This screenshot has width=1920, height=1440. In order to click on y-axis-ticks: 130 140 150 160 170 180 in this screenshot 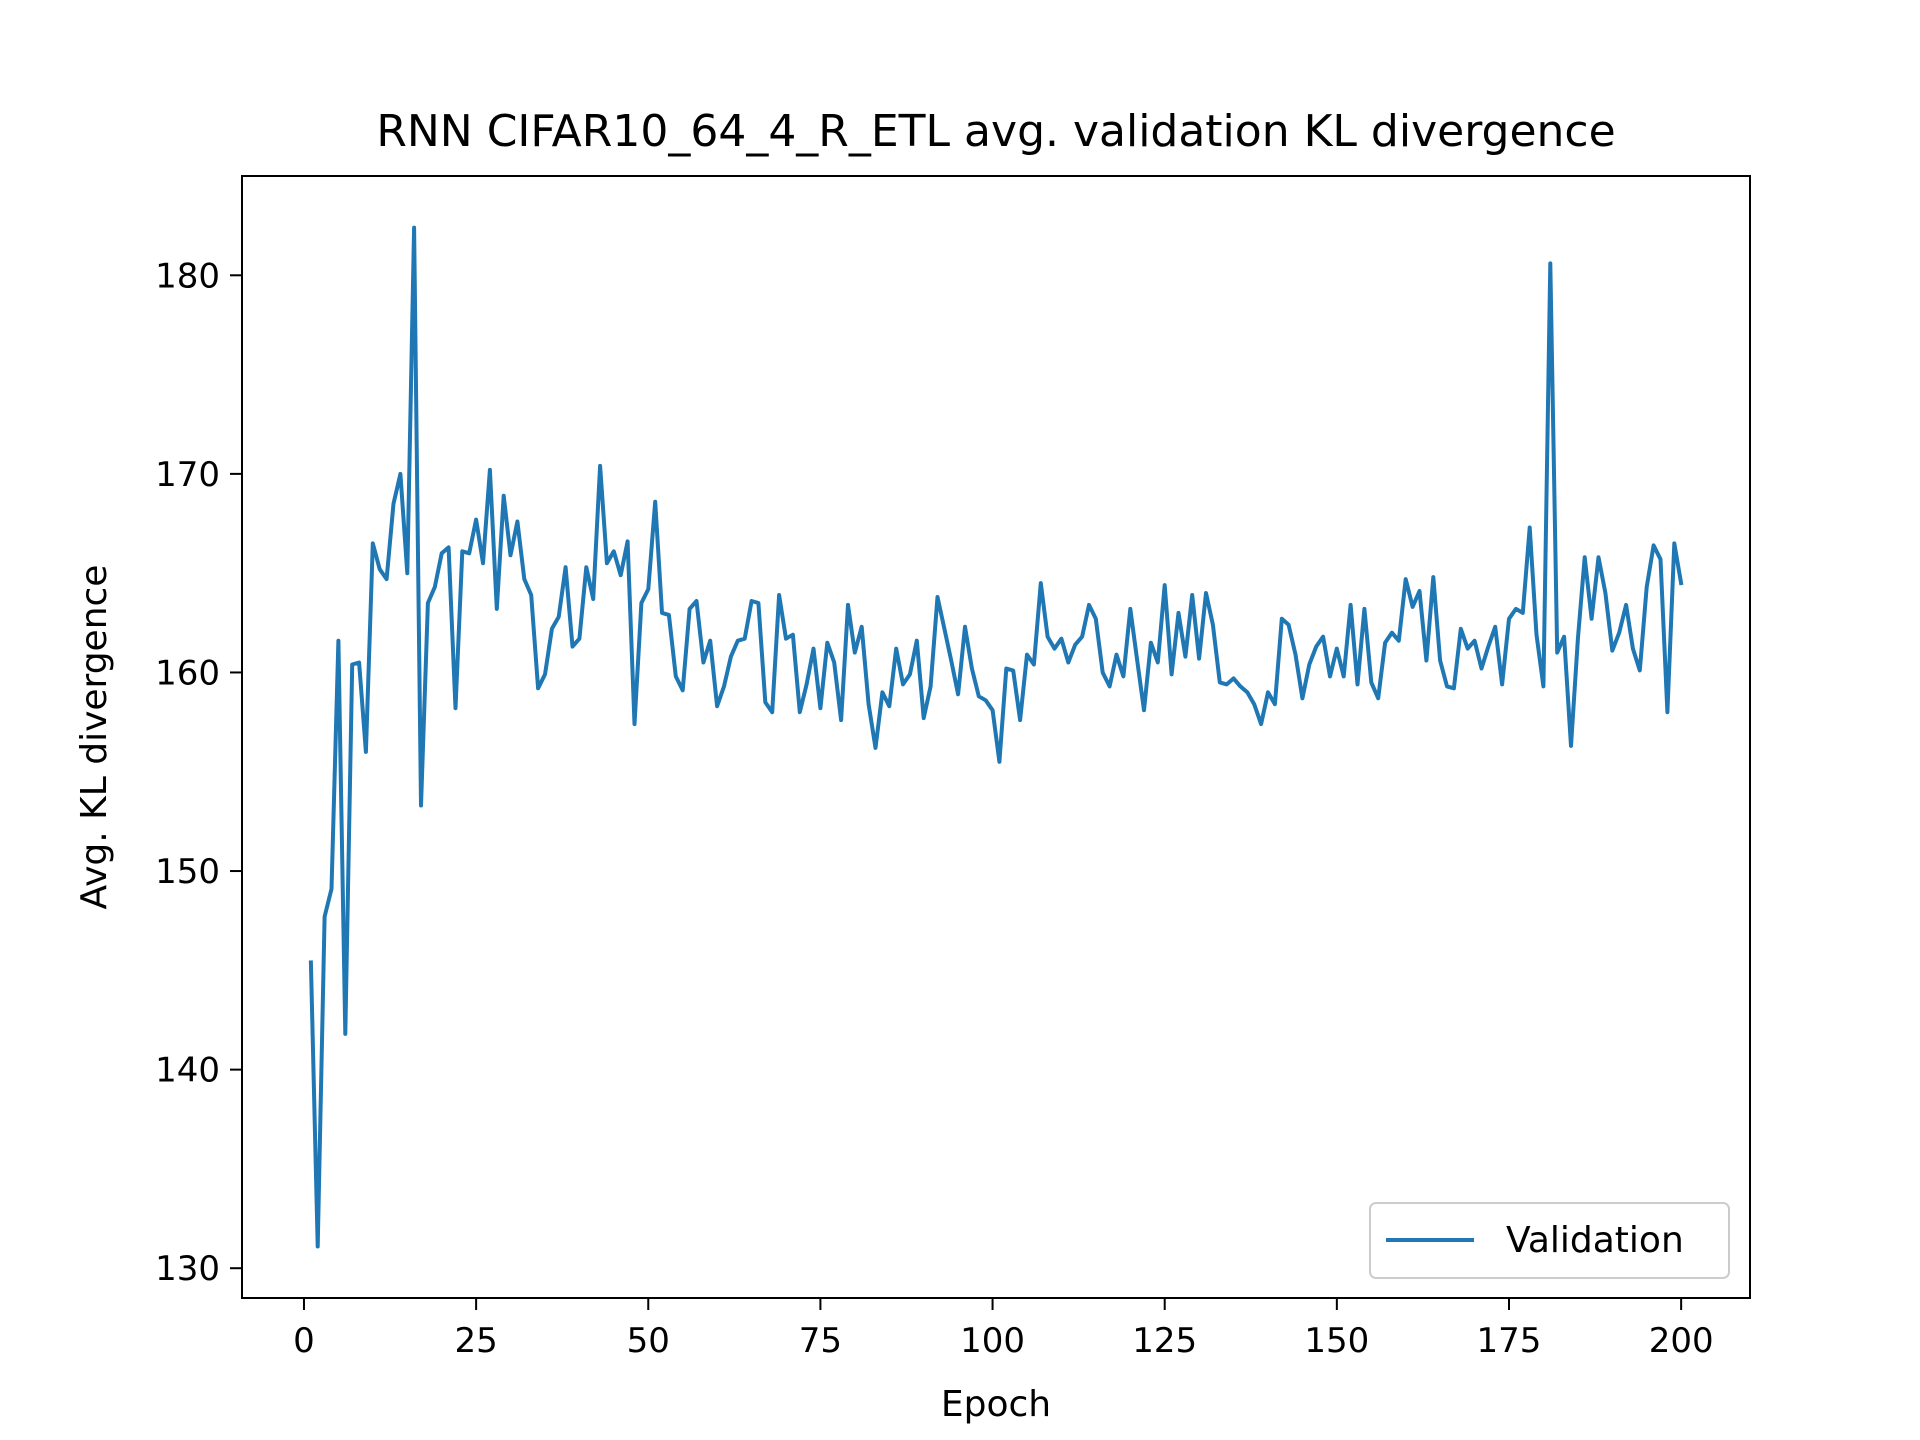, I will do `click(198, 772)`.